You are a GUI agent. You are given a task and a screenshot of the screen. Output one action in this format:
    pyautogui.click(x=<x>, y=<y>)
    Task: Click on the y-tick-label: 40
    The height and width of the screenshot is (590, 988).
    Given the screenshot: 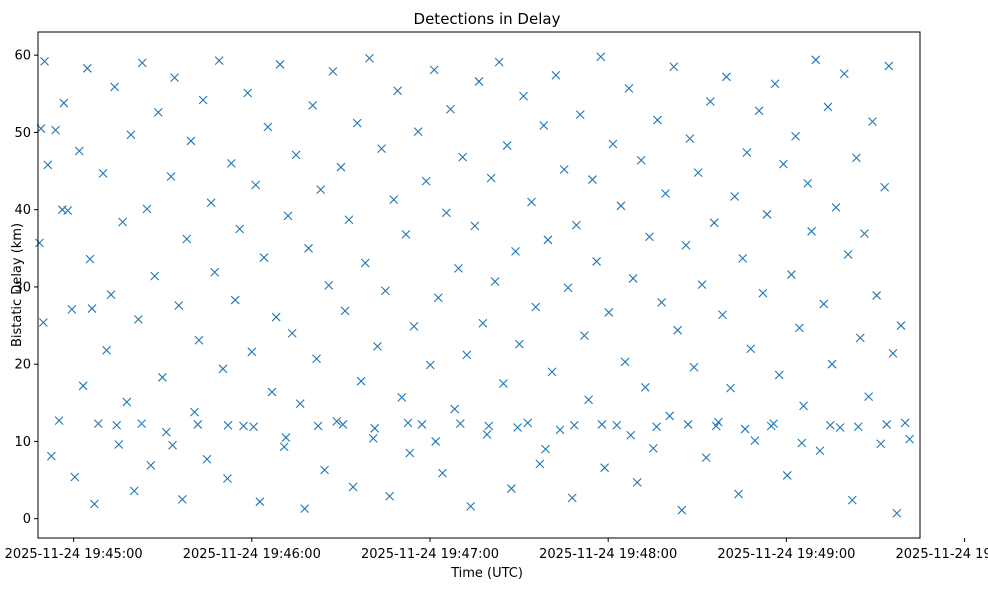 What is the action you would take?
    pyautogui.click(x=22, y=210)
    